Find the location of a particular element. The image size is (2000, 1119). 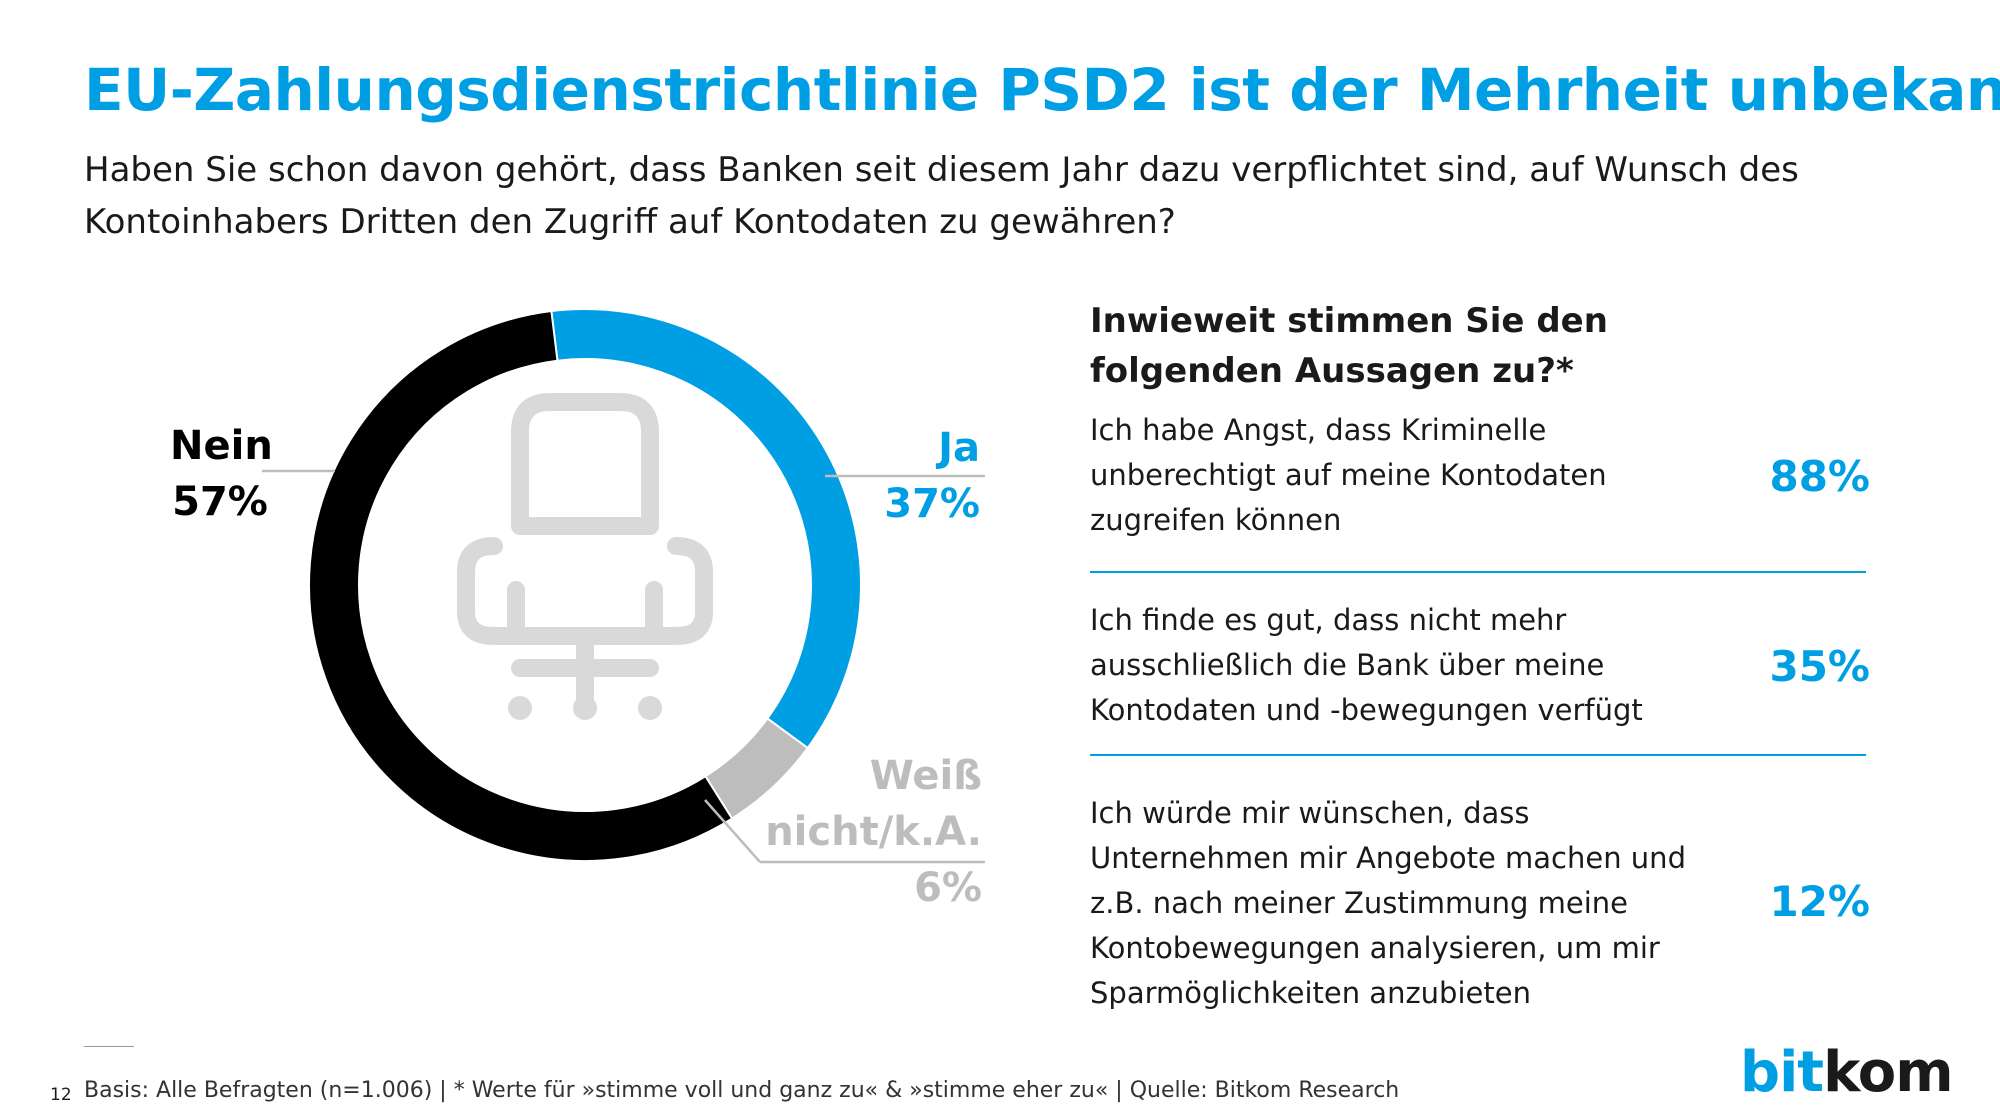

slice-value-nein: 57% is located at coordinates (220, 502).